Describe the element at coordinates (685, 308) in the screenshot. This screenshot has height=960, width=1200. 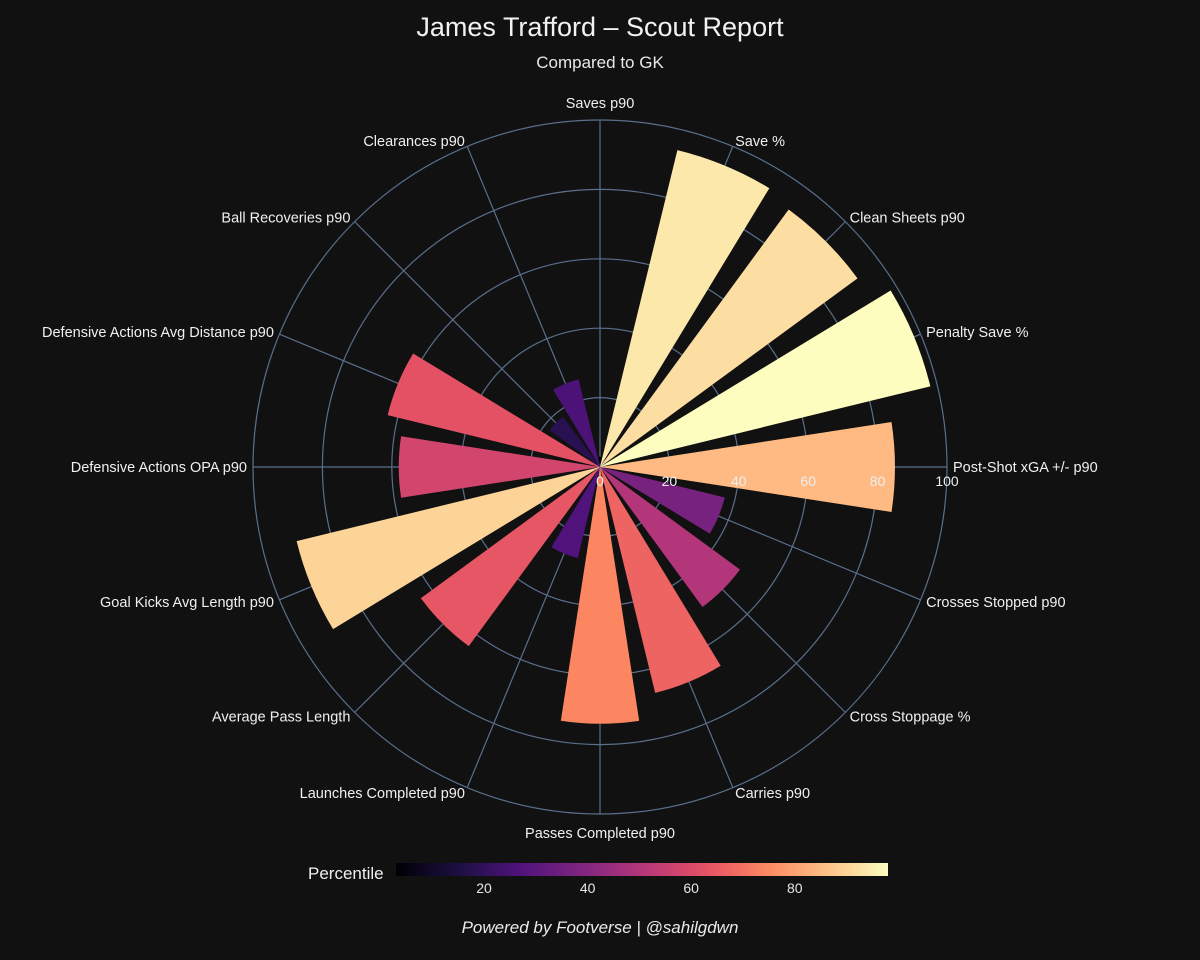
I see `bar-save` at that location.